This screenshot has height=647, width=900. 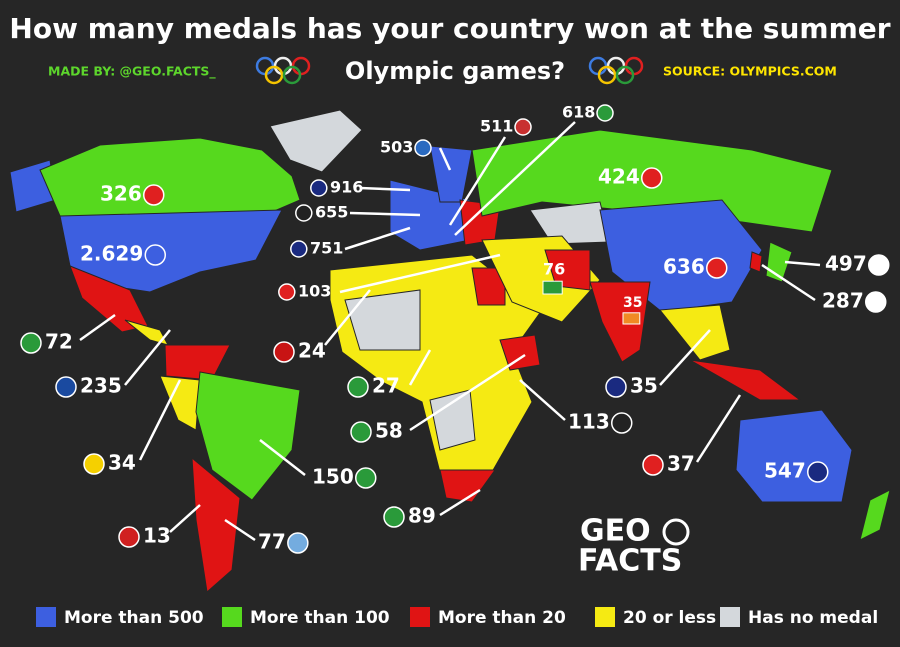 I want to click on legend-label: Has no medal, so click(x=813, y=618).